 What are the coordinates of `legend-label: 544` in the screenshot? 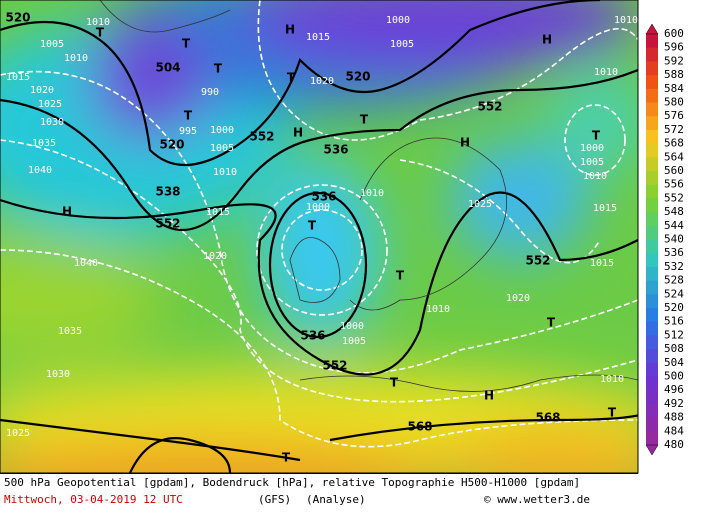 It's located at (674, 225).